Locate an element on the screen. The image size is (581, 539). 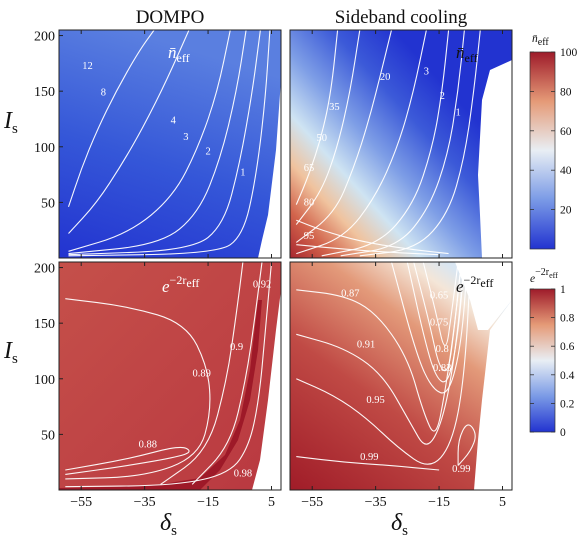
colorbar-top-ticks: 20 40 60 80 100 is located at coordinates (554, 132).